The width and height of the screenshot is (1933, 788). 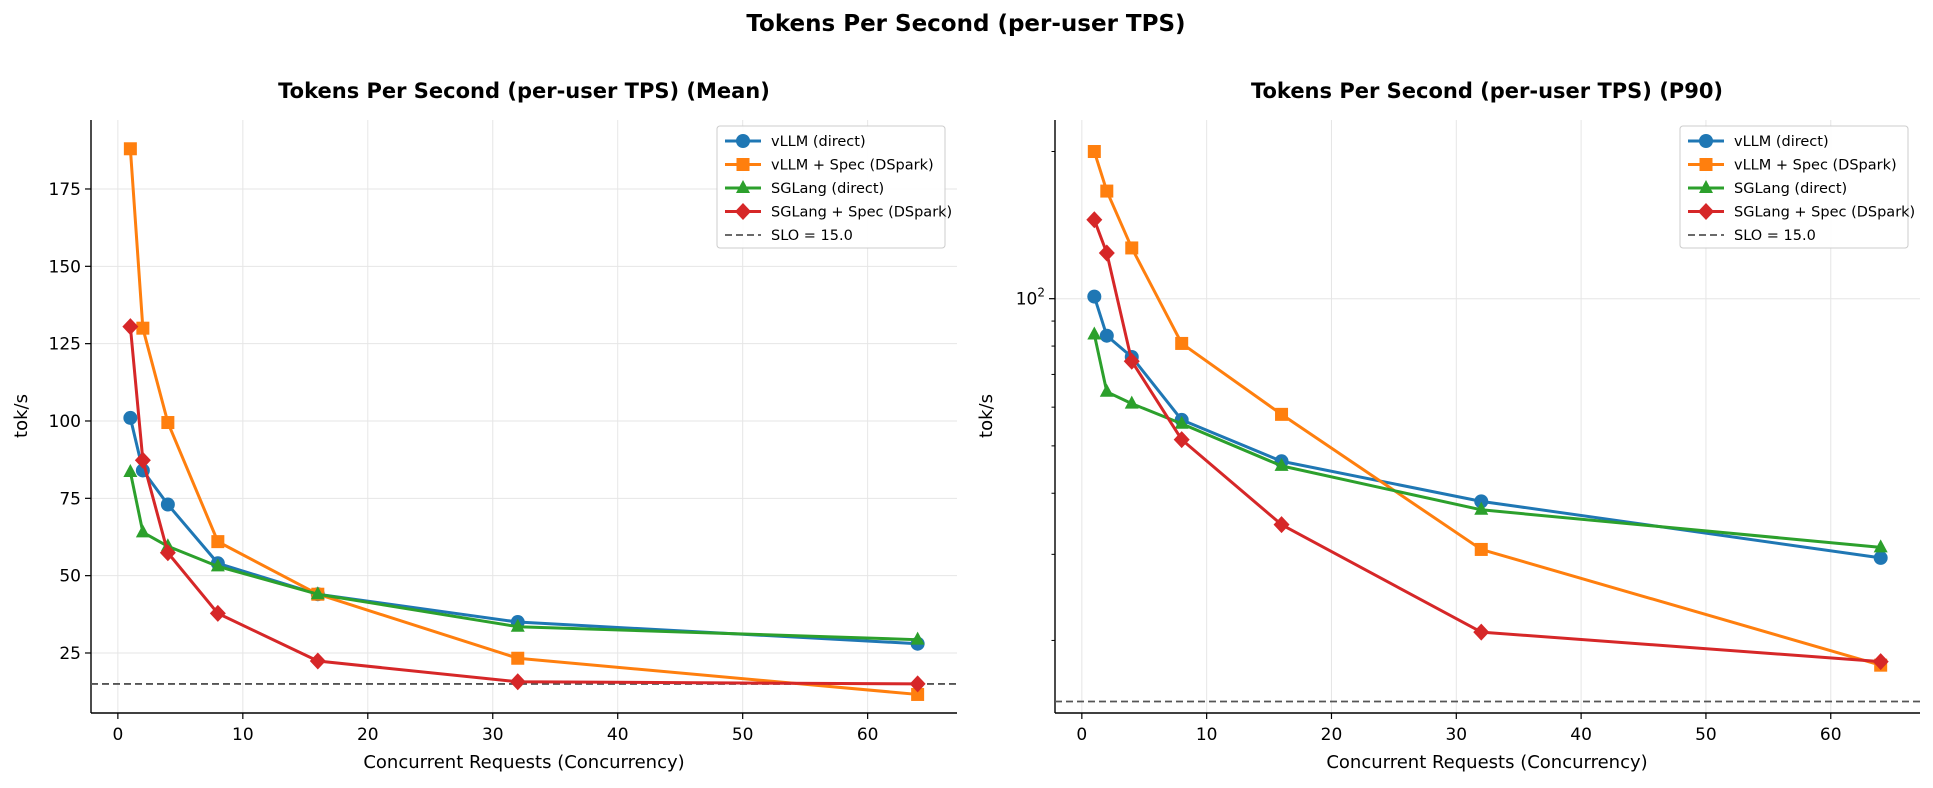 I want to click on y-tick-label: 75, so click(x=70, y=499).